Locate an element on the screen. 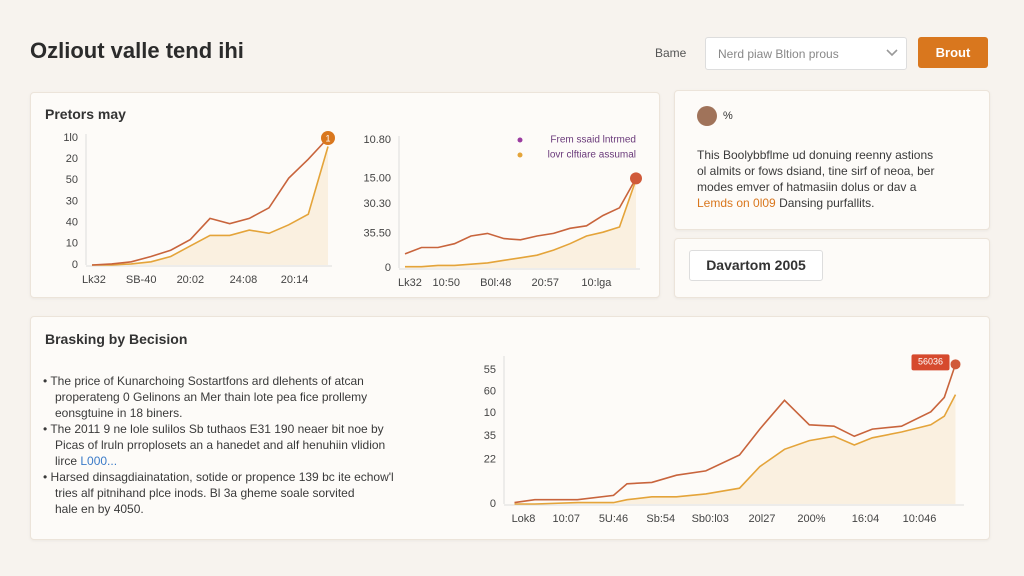 This screenshot has height=576, width=1024. end-tag is located at coordinates (930, 362).